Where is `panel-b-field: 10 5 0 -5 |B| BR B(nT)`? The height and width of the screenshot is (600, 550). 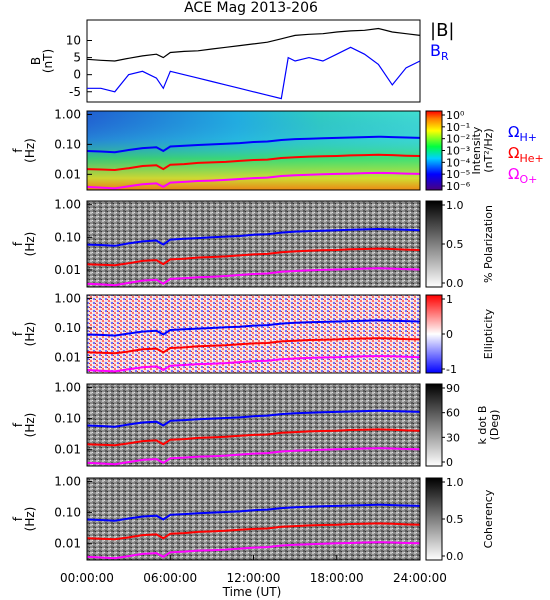
panel-b-field: 10 5 0 -5 |B| BR B(nT) is located at coordinates (241, 61).